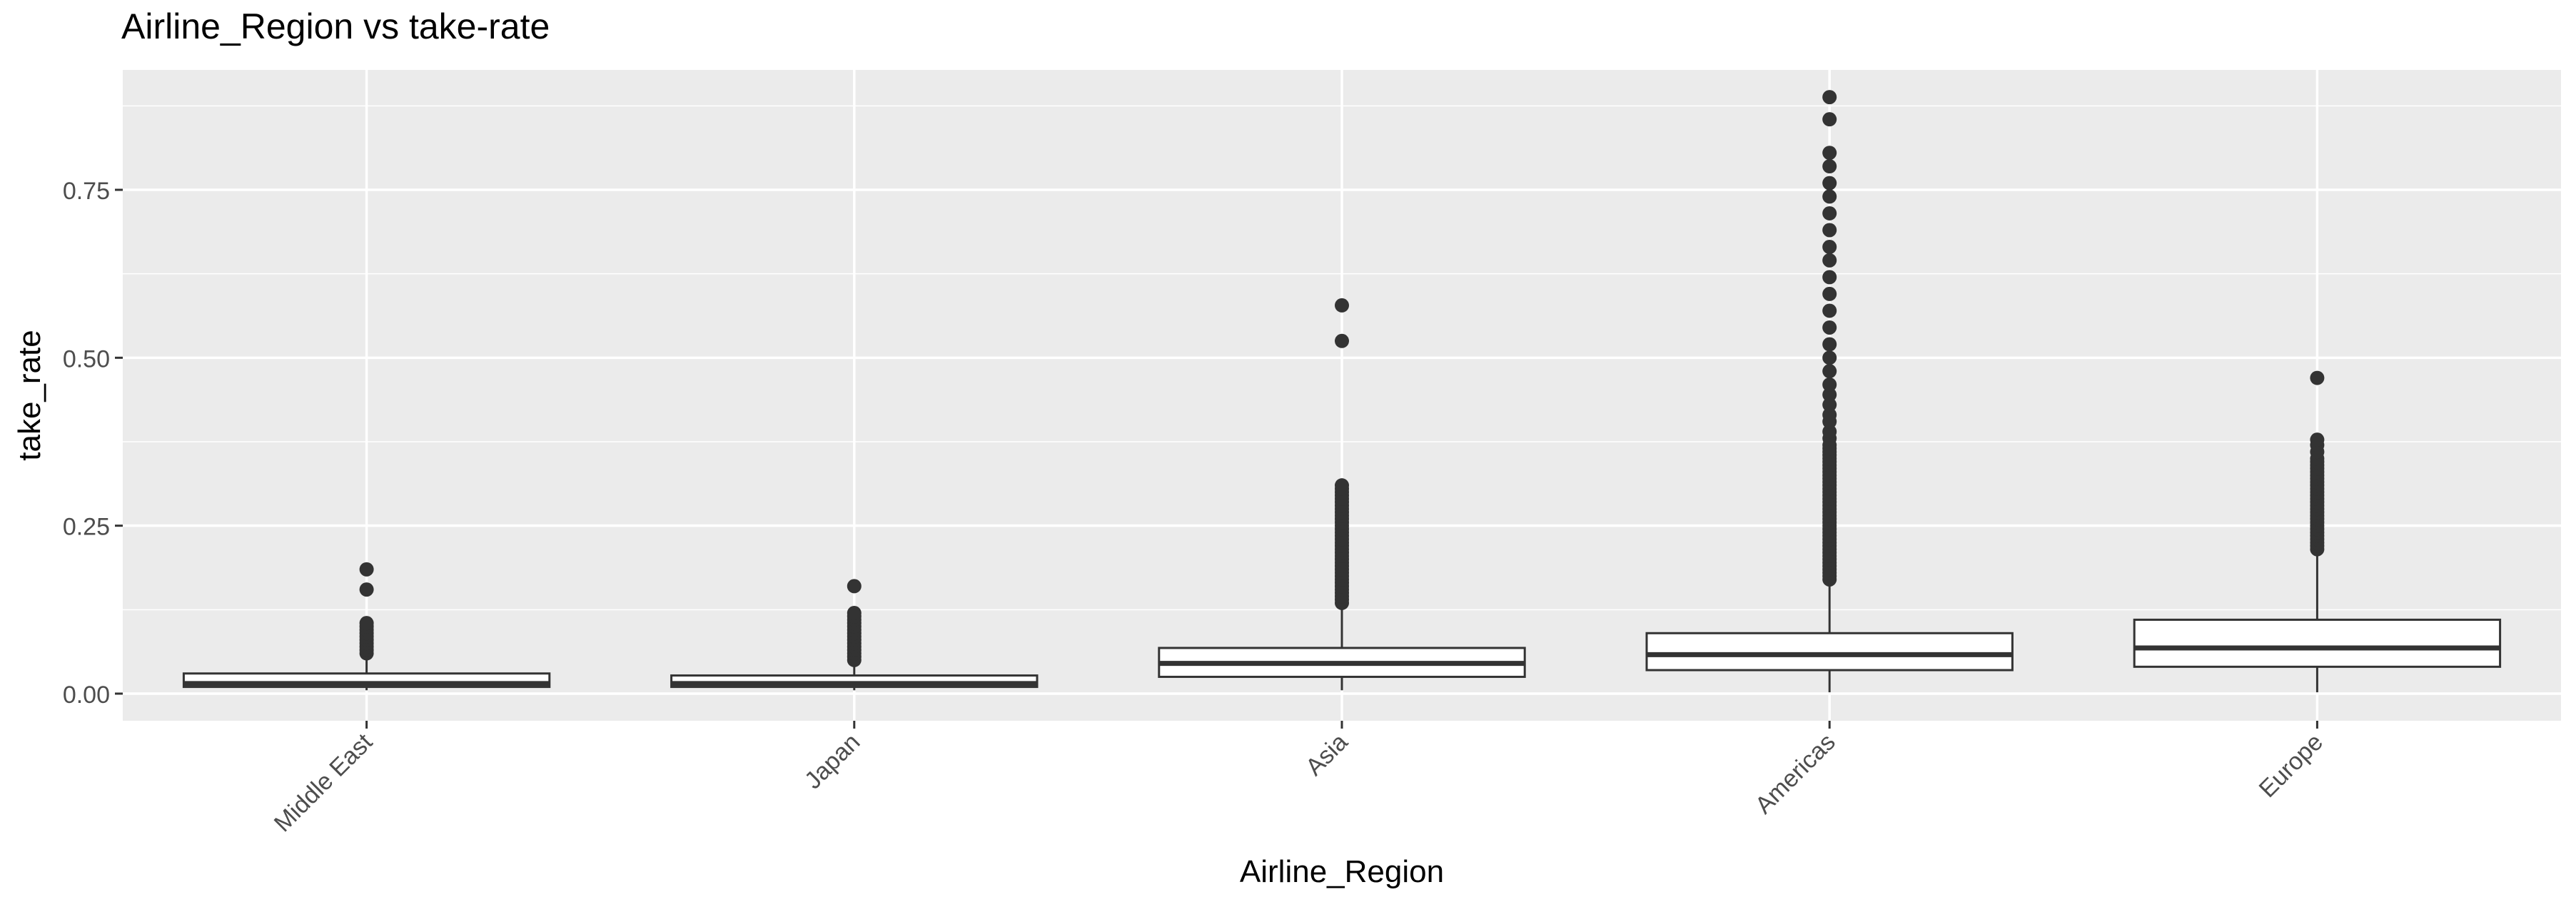  I want to click on y-tick-label: 0.25, so click(86, 527).